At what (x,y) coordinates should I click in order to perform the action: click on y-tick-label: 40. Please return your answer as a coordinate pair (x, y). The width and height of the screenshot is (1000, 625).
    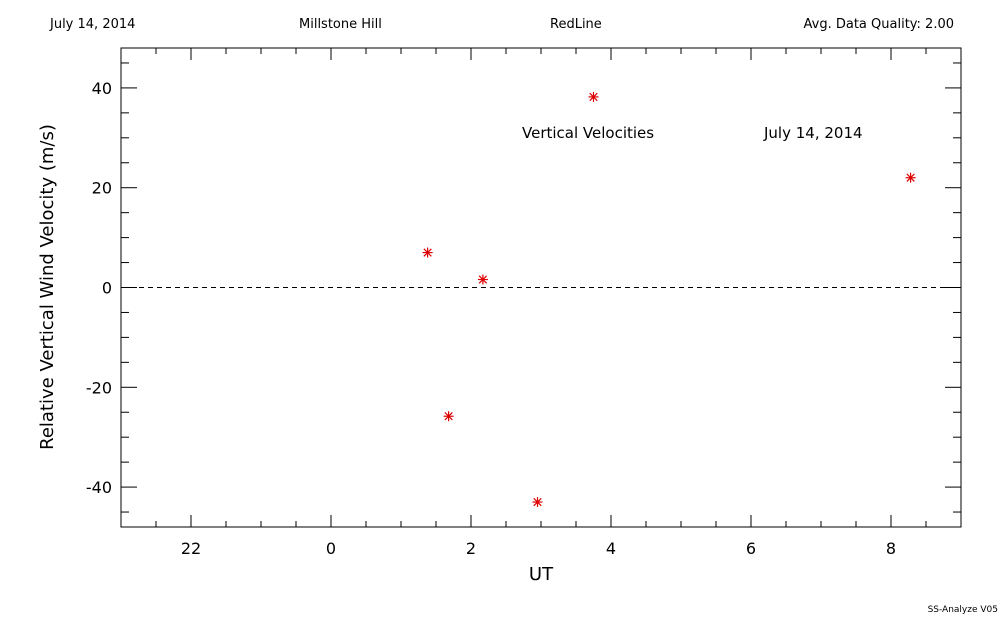
    Looking at the image, I should click on (102, 88).